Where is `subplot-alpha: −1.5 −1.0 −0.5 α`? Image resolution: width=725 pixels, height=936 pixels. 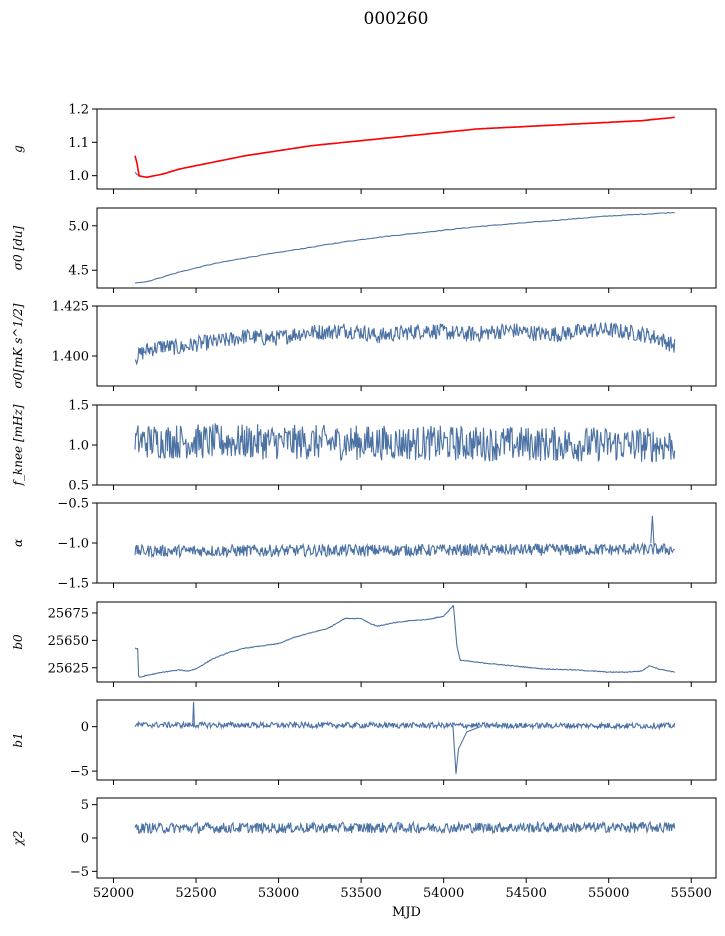 subplot-alpha: −1.5 −1.0 −0.5 α is located at coordinates (364, 544).